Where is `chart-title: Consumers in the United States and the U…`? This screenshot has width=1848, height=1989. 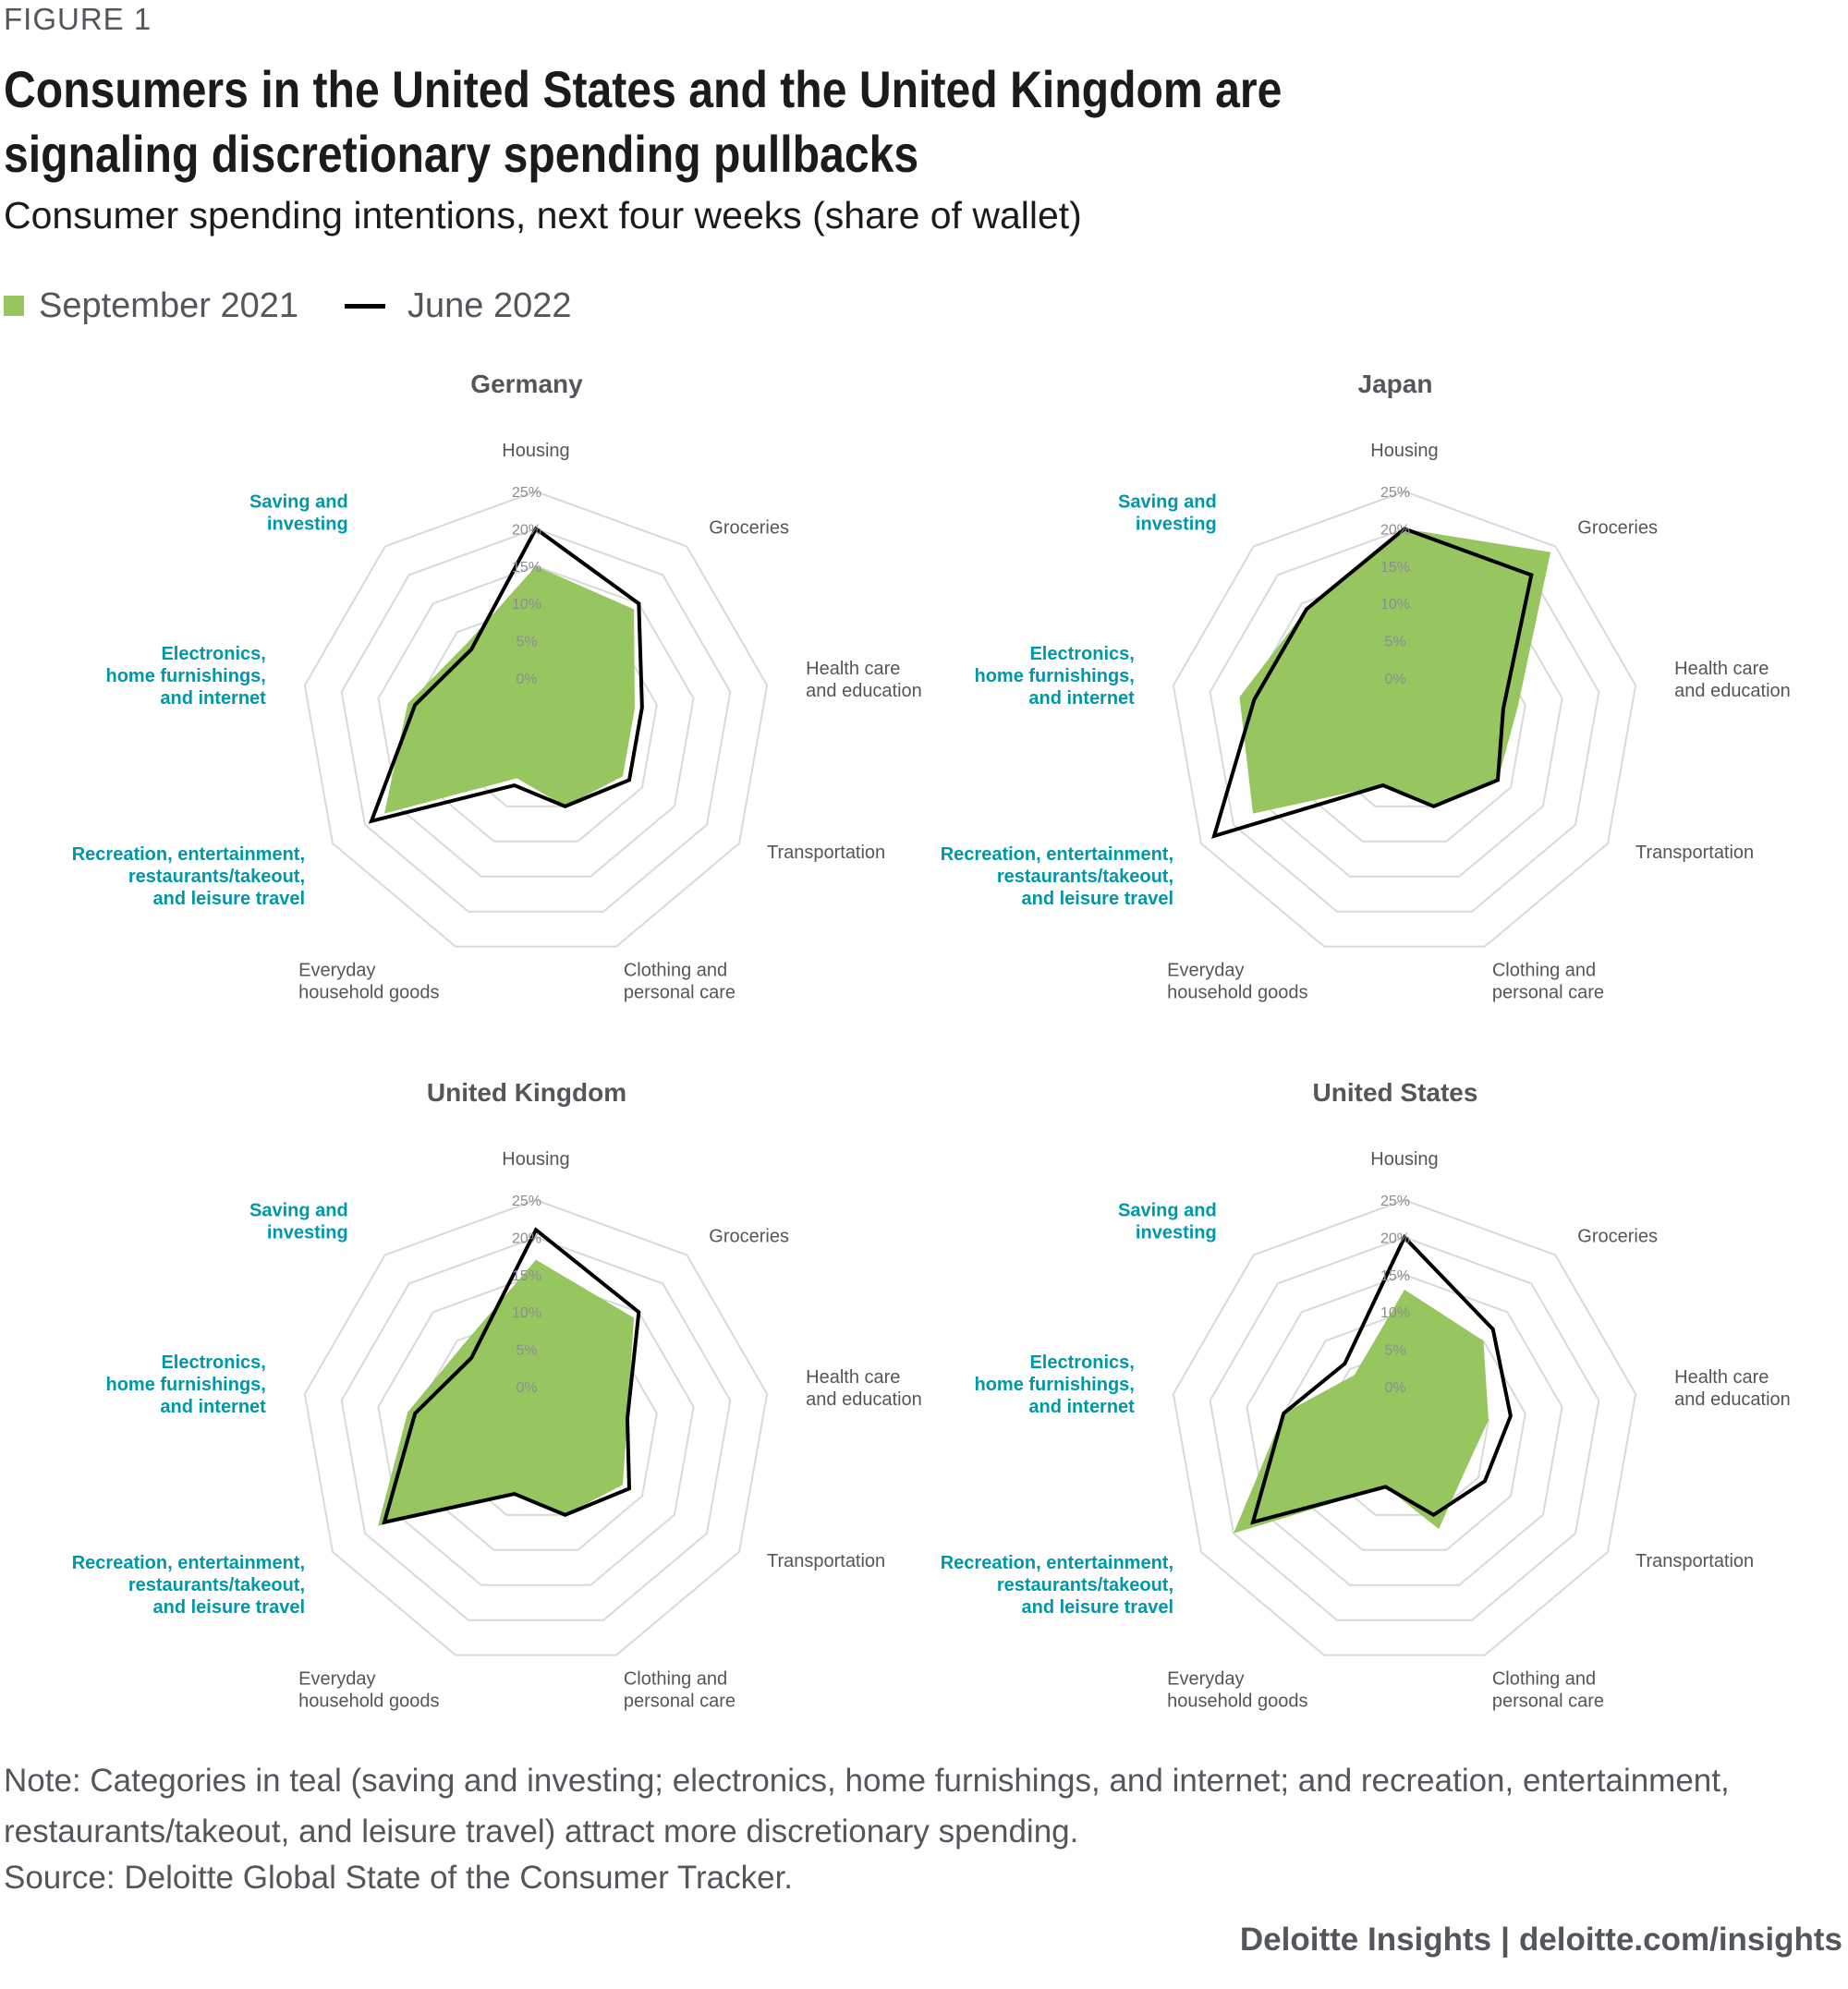 chart-title: Consumers in the United States and the U… is located at coordinates (643, 121).